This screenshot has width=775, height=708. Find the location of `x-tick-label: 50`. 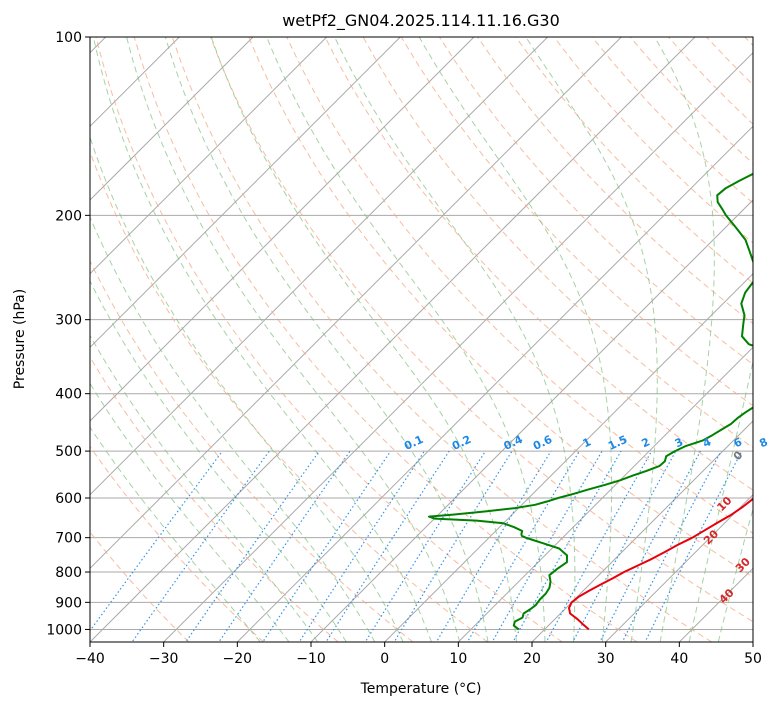

x-tick-label: 50 is located at coordinates (753, 659).